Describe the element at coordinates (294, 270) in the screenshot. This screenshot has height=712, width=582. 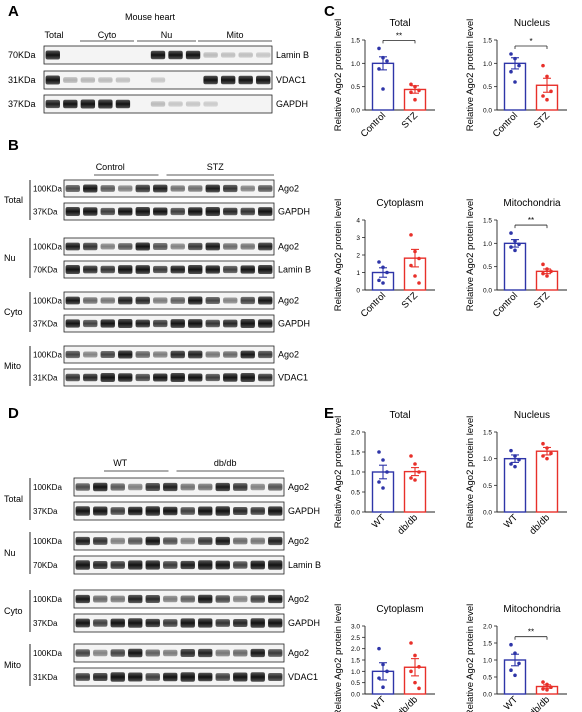
I see `protein-label: Lamin B` at that location.